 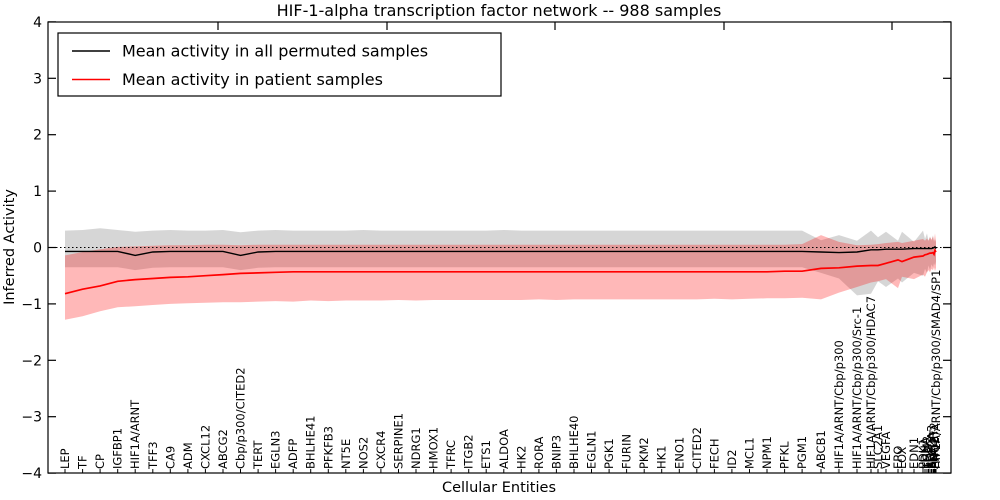 I want to click on x-tick-label: BHLHE41, so click(x=311, y=443).